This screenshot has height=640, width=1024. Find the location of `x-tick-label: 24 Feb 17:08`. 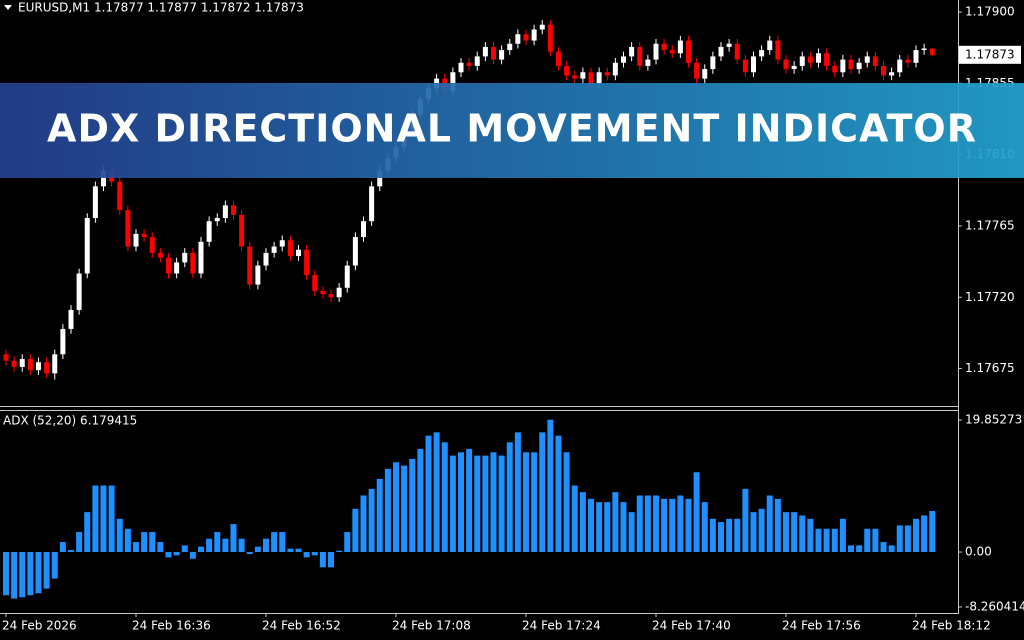

x-tick-label: 24 Feb 17:08 is located at coordinates (431, 626).